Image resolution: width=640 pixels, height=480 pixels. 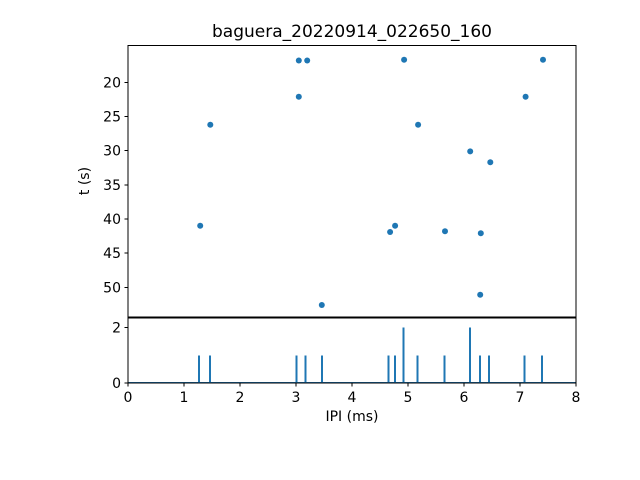 I want to click on x-tick-label: 0, so click(x=128, y=398).